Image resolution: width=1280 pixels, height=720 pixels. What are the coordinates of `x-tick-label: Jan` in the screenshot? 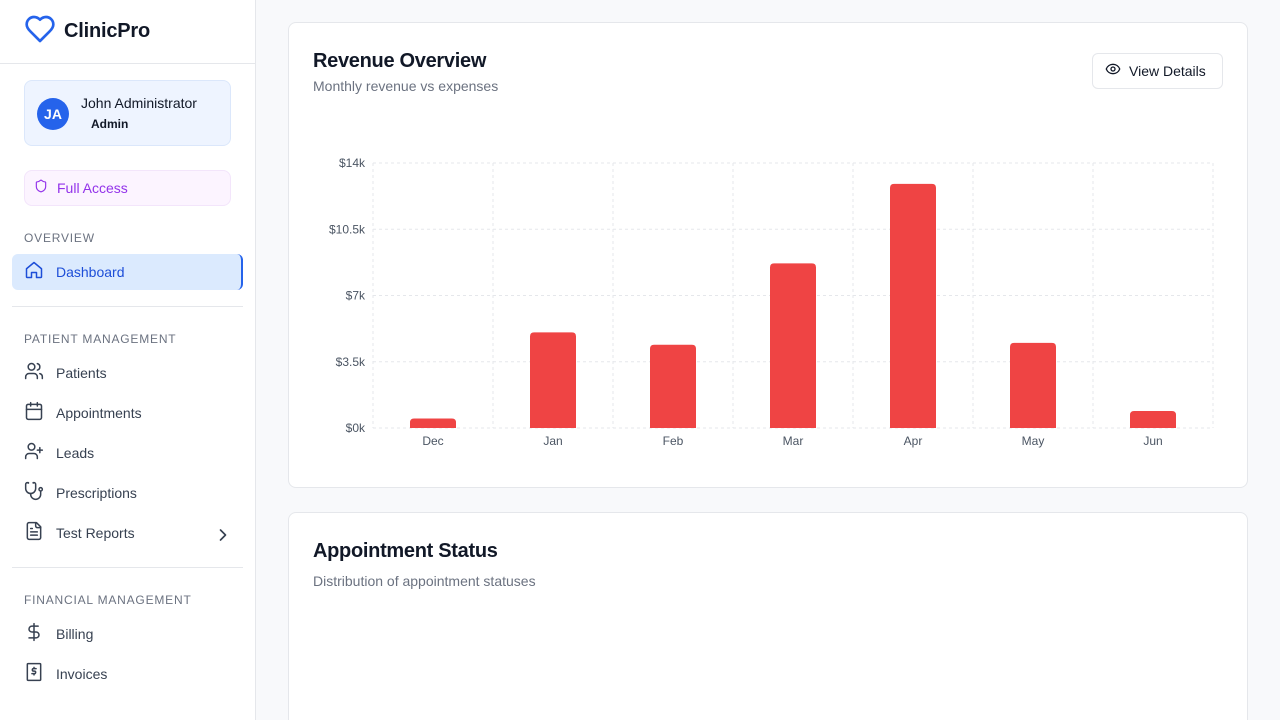 It's located at (552, 441).